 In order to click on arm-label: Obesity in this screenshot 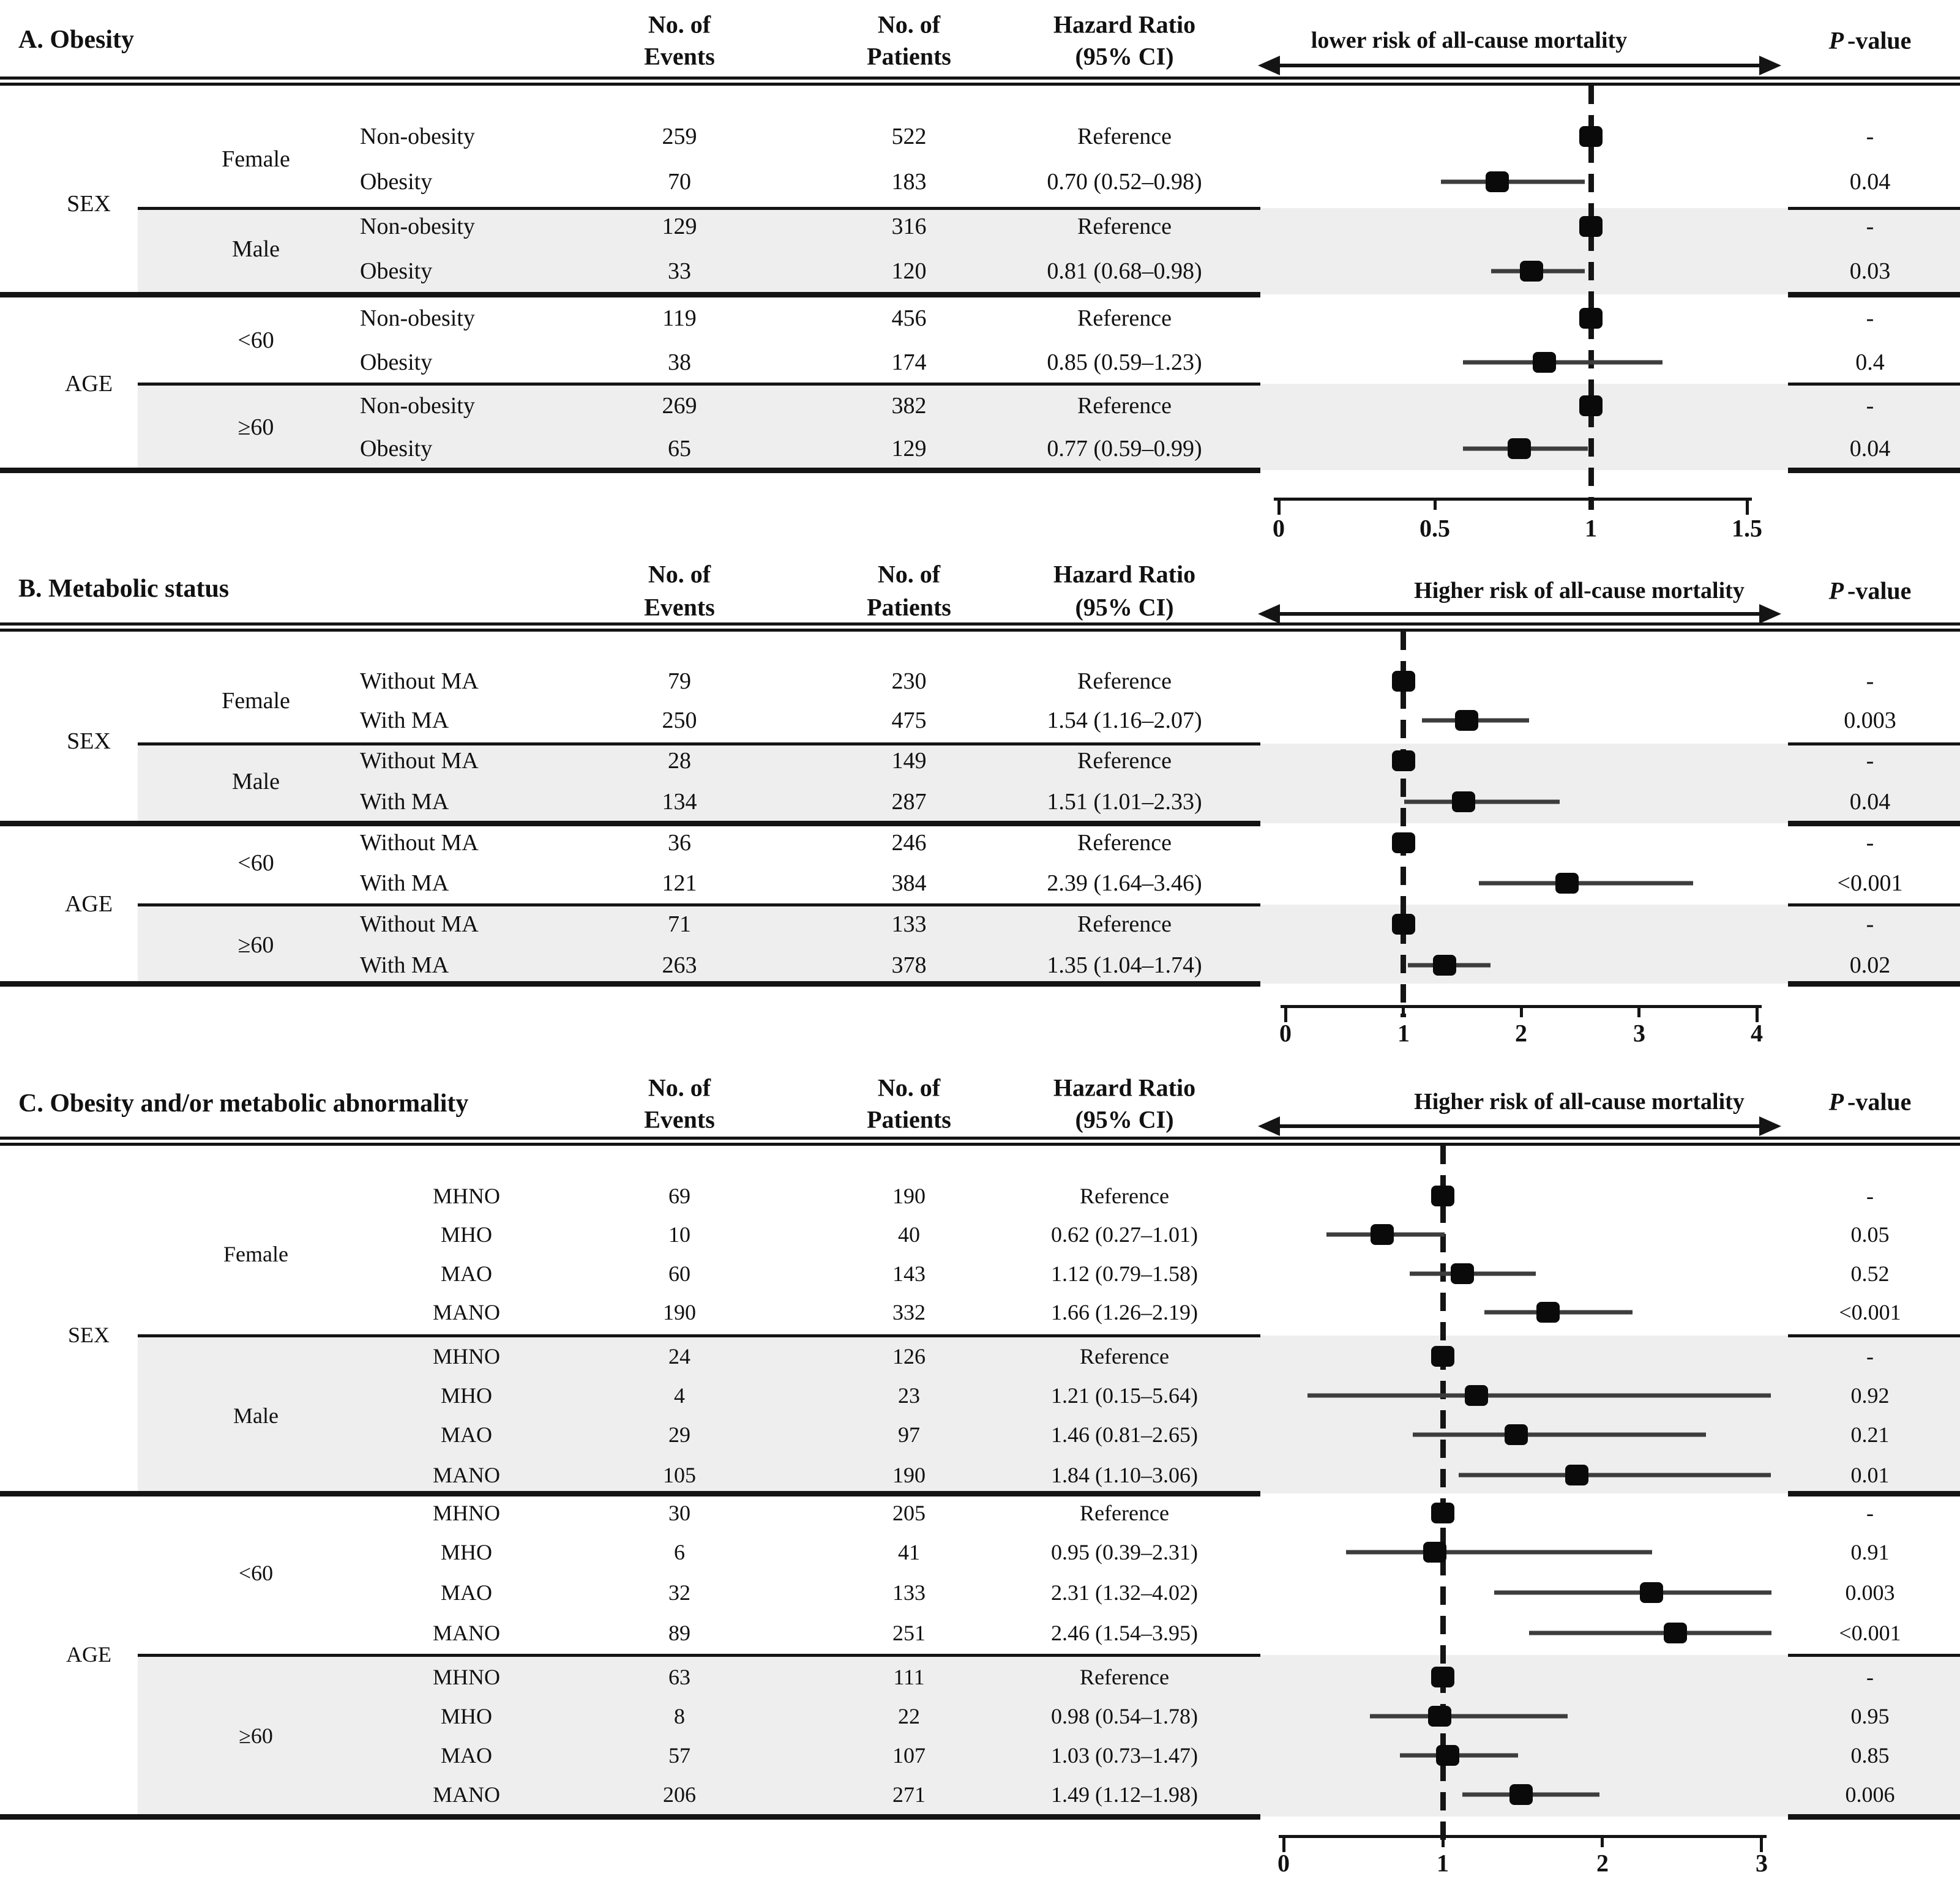, I will do `click(396, 271)`.